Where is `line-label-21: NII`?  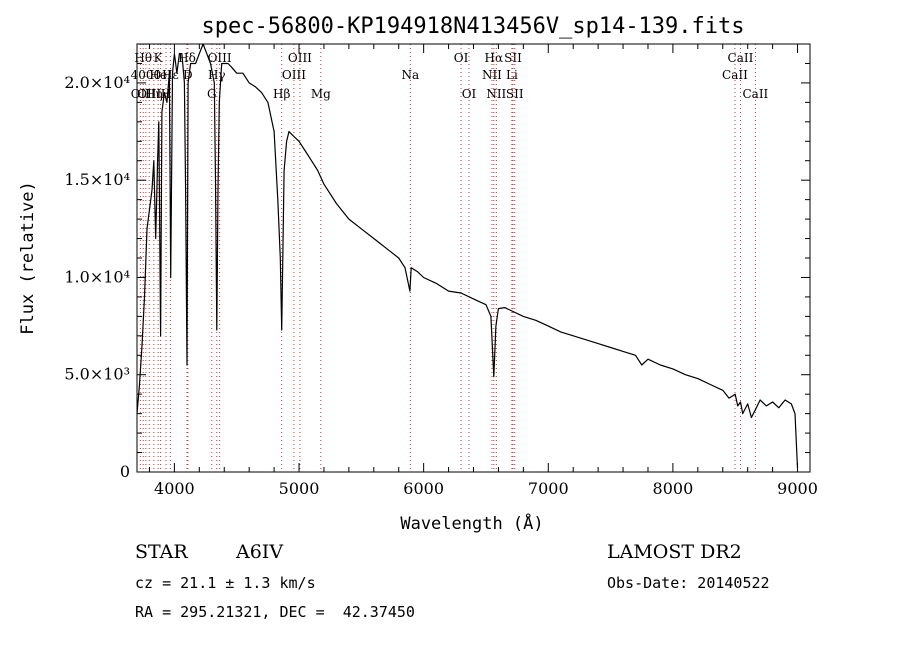 line-label-21: NII is located at coordinates (492, 75).